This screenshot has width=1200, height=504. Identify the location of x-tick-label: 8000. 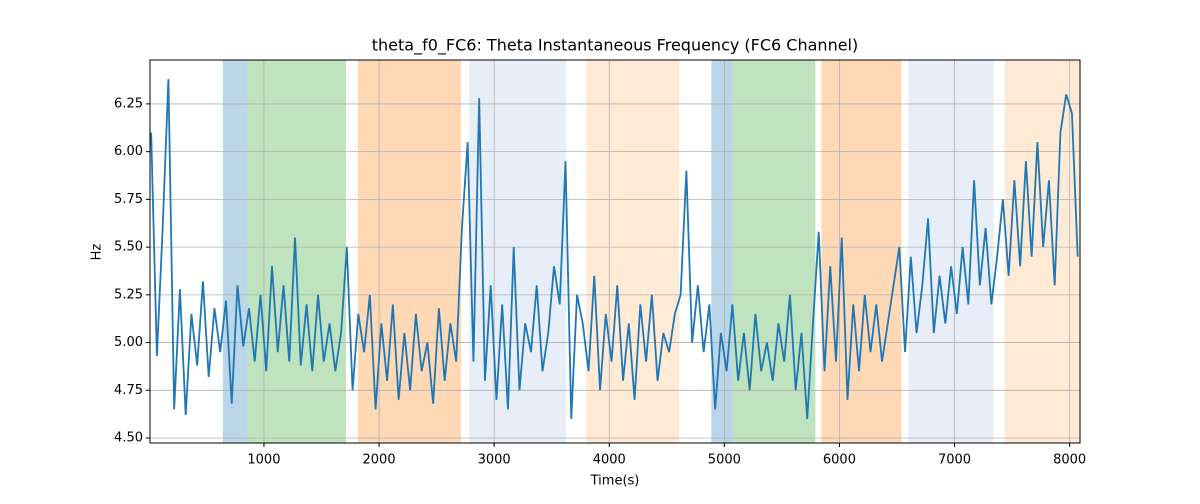
(1069, 460).